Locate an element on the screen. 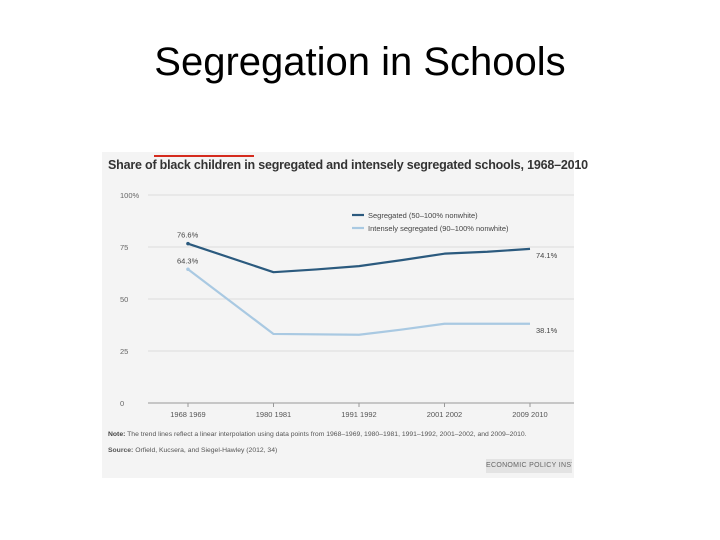 This screenshot has height=540, width=720. y-tick-label: 75 is located at coordinates (124, 247).